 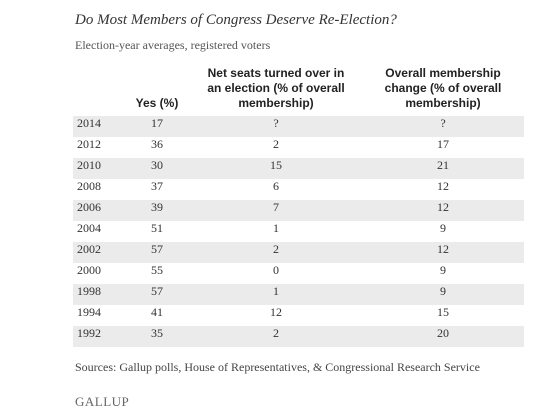 I want to click on year-cell: 2008, so click(x=89, y=186).